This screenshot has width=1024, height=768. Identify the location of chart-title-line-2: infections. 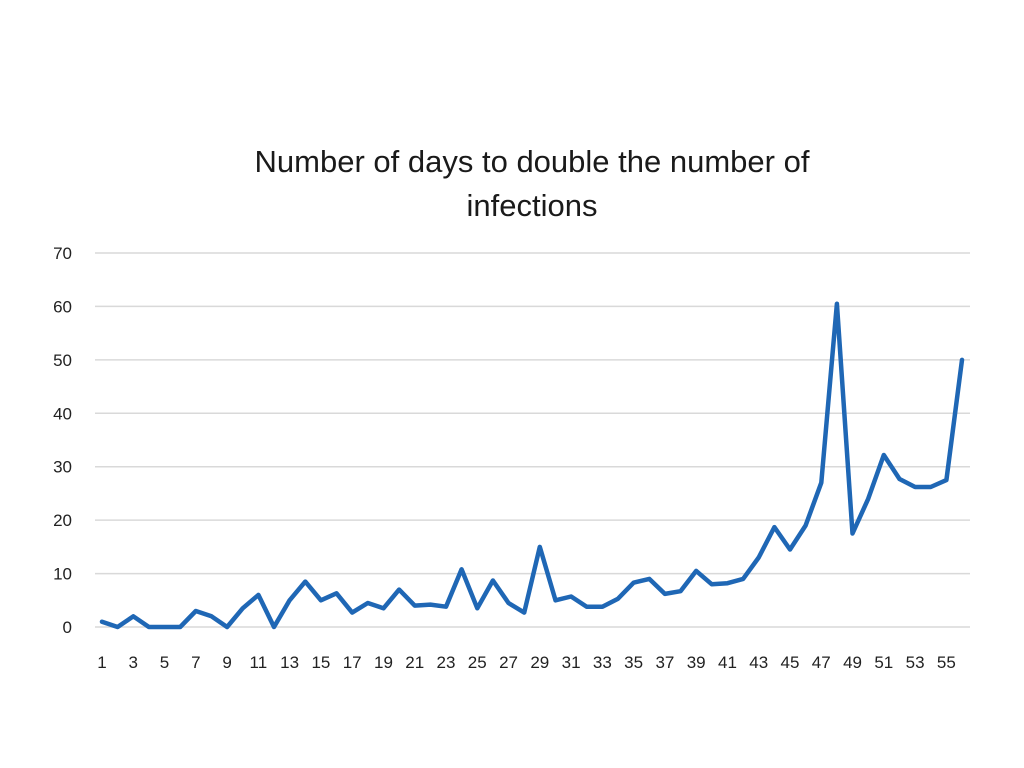
(532, 205).